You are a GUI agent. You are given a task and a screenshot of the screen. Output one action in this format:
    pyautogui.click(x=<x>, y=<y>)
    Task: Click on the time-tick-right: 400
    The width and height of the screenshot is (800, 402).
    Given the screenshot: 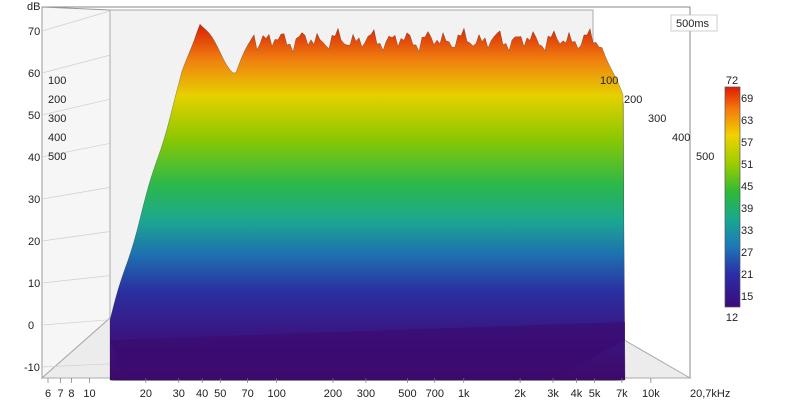 What is the action you would take?
    pyautogui.click(x=681, y=138)
    